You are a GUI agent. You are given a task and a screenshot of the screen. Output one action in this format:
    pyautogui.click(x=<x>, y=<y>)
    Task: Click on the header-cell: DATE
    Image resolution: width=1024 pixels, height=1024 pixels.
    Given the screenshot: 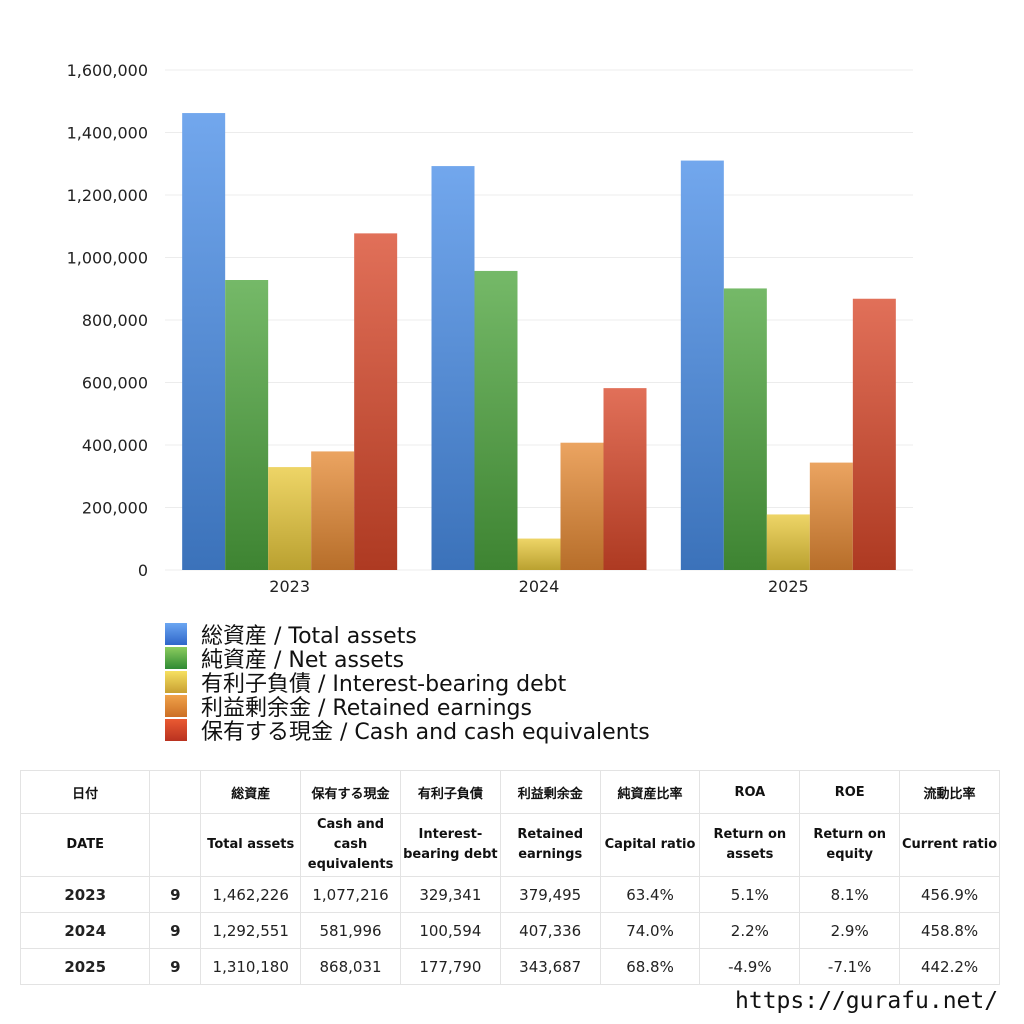 What is the action you would take?
    pyautogui.click(x=85, y=845)
    